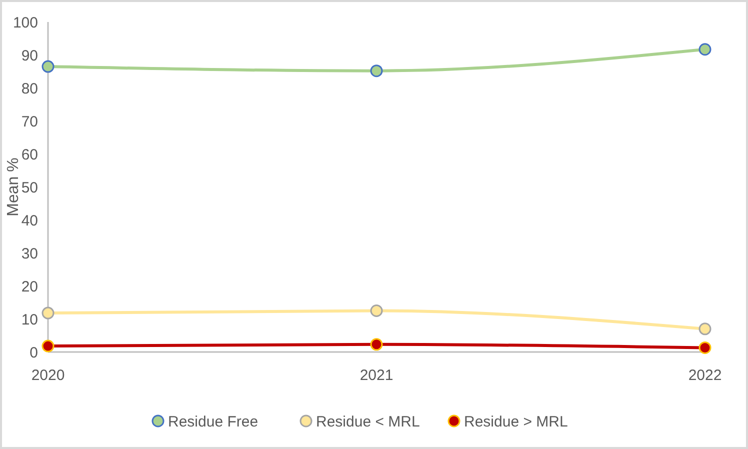 Image resolution: width=748 pixels, height=449 pixels. What do you see at coordinates (368, 421) in the screenshot?
I see `legend-label: Residue < MRL` at bounding box center [368, 421].